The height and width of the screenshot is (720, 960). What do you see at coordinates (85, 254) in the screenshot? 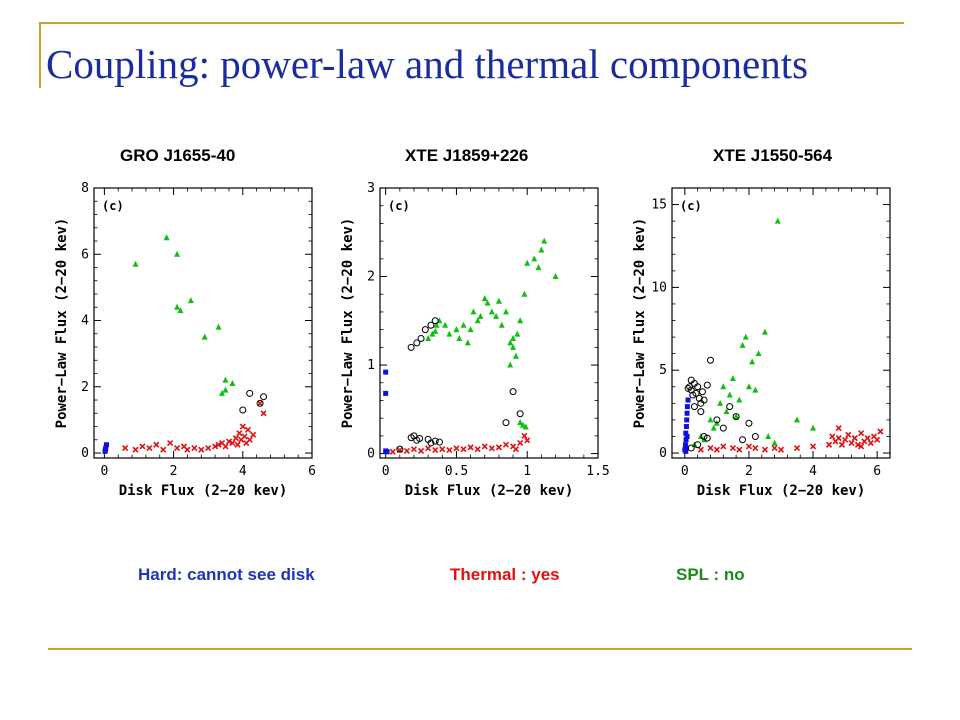
I see `y-tick-label: 6` at bounding box center [85, 254].